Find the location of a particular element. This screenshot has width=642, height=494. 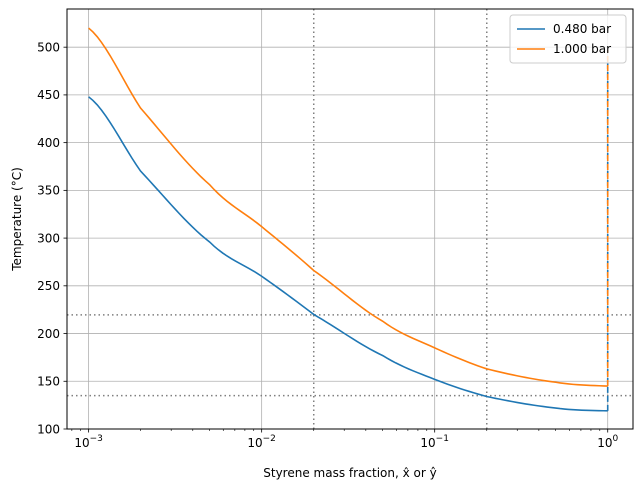

legend-box is located at coordinates (568, 39).